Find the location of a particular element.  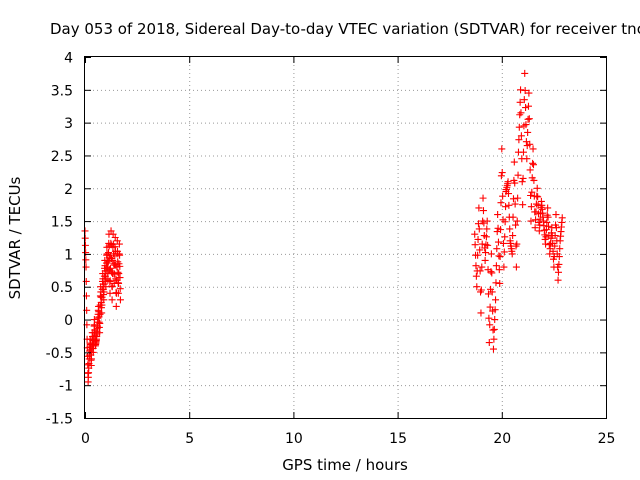

y-tick-label: 3 is located at coordinates (68, 124).